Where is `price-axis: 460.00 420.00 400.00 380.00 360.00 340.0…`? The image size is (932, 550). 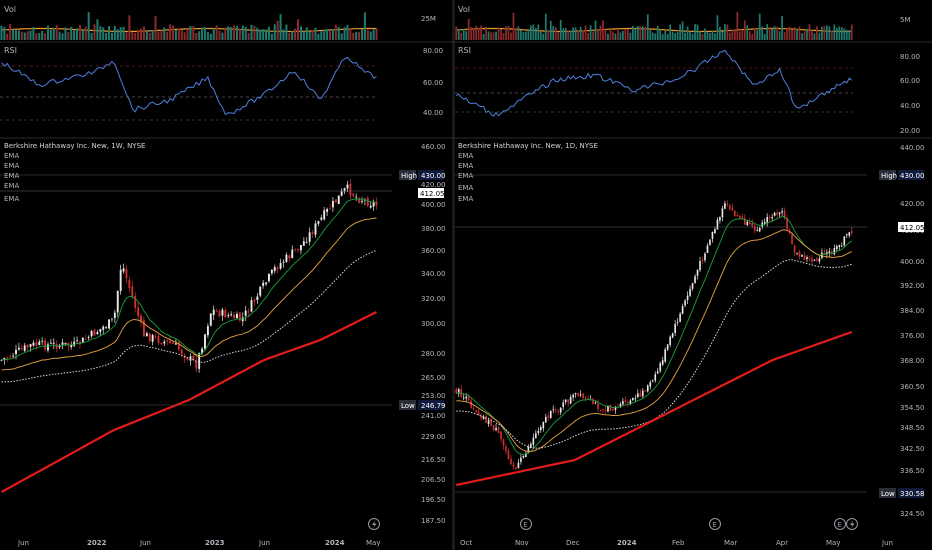
price-axis: 460.00 420.00 400.00 380.00 360.00 340.0… is located at coordinates (433, 334).